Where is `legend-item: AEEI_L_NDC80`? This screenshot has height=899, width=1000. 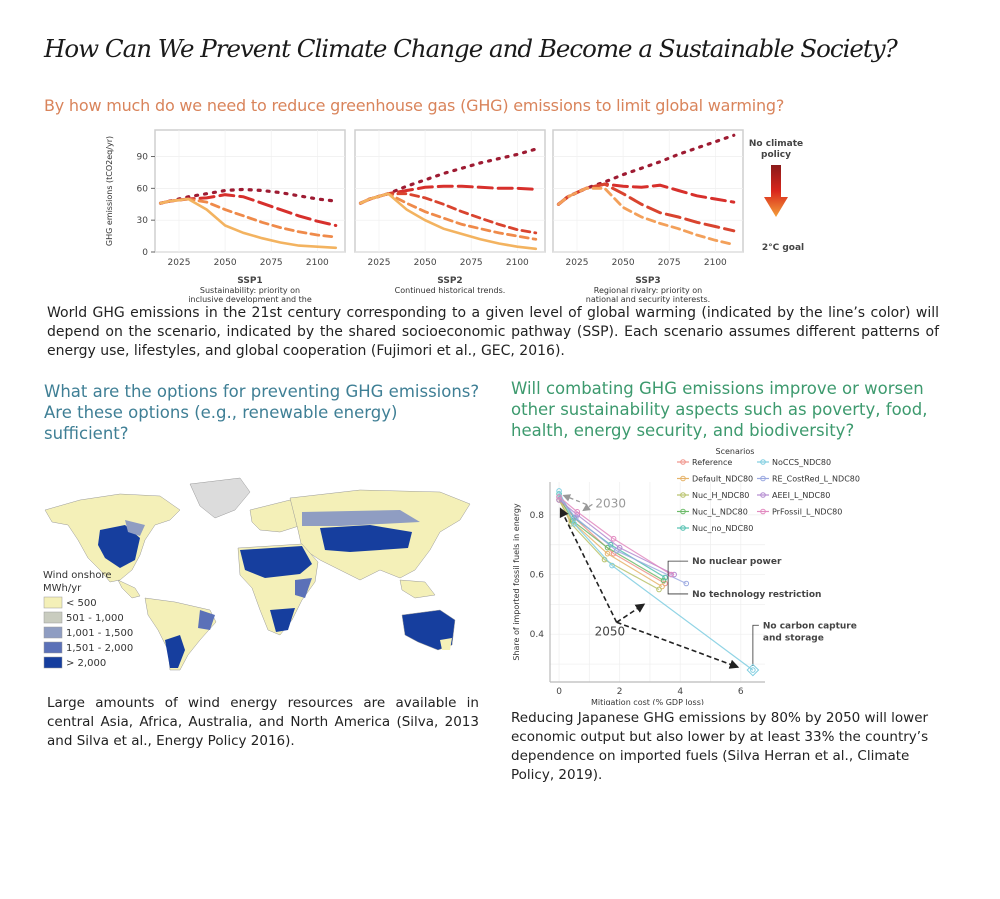 legend-item: AEEI_L_NDC80 is located at coordinates (793, 495).